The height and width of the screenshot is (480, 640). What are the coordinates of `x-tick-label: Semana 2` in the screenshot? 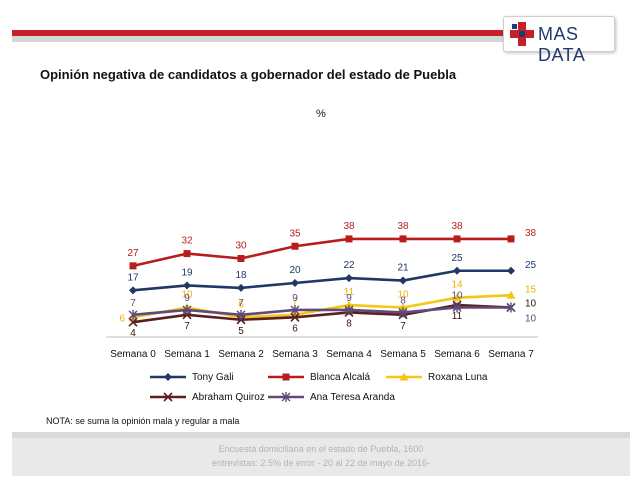 It's located at (241, 354).